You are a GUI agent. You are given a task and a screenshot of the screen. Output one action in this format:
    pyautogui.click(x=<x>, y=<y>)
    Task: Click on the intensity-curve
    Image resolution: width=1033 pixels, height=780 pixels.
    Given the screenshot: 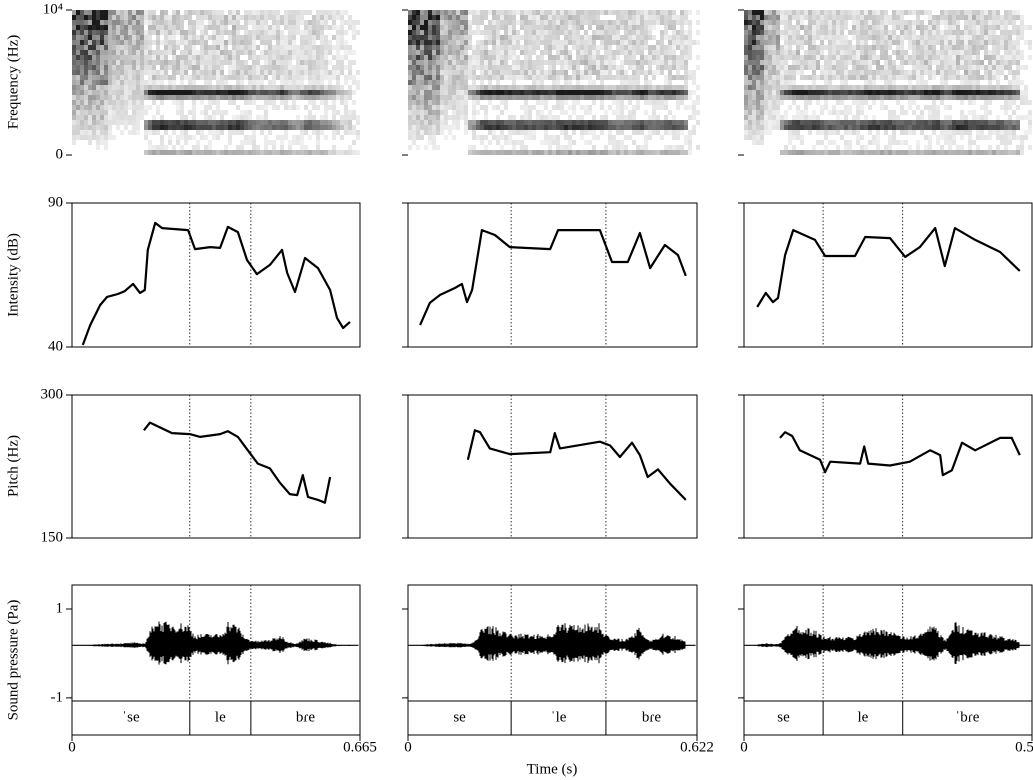 What is the action you would take?
    pyautogui.click(x=553, y=277)
    